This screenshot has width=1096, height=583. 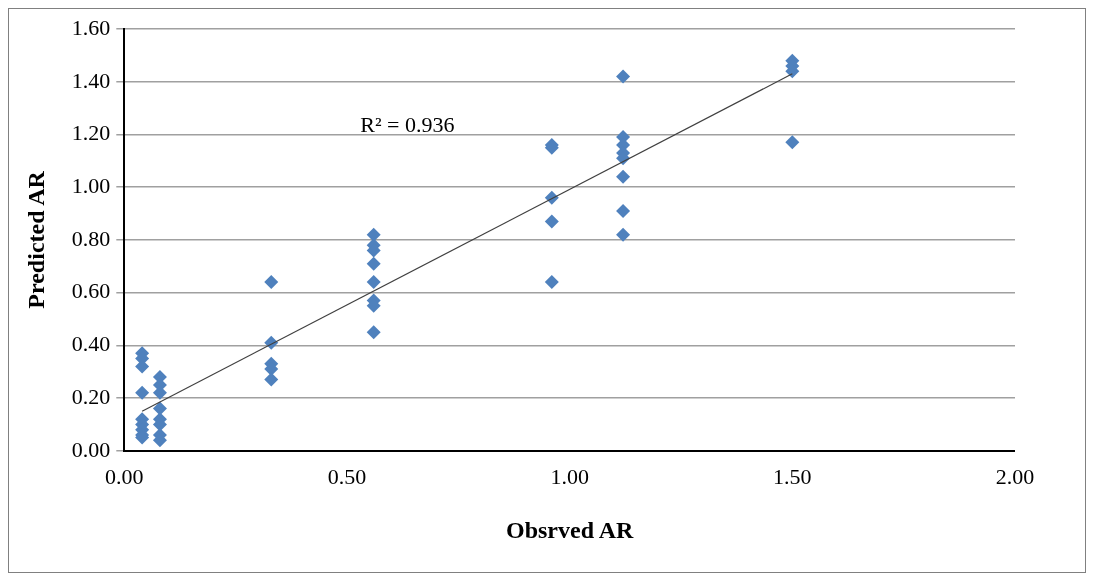 I want to click on y-tick-label: 0.00, so click(x=91, y=449).